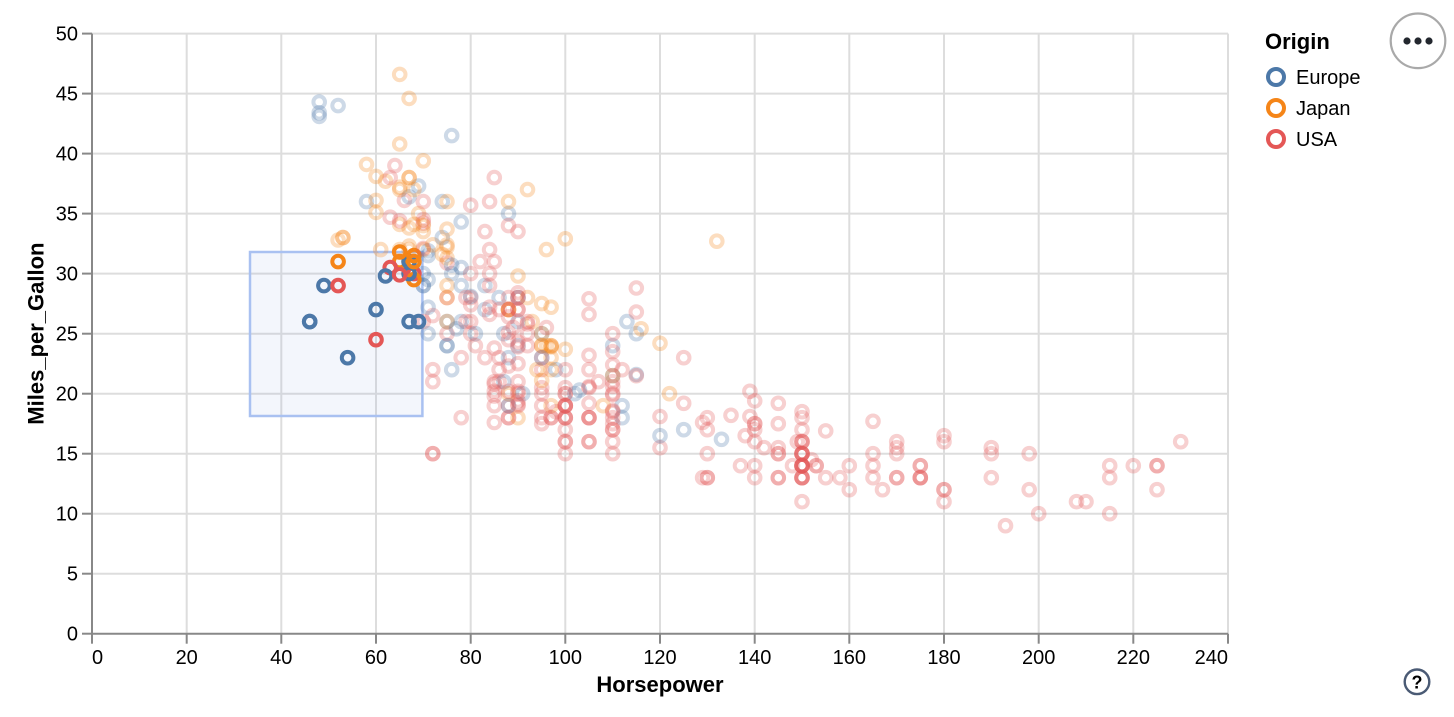 The image size is (1454, 717). What do you see at coordinates (67, 275) in the screenshot?
I see `svg-text: 30` at bounding box center [67, 275].